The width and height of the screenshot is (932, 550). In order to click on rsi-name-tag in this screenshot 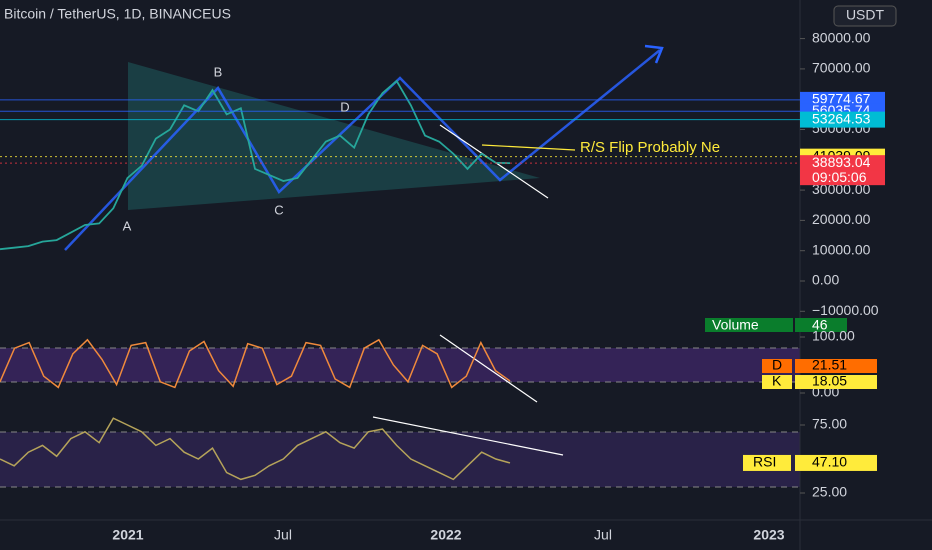, I will do `click(767, 462)`.